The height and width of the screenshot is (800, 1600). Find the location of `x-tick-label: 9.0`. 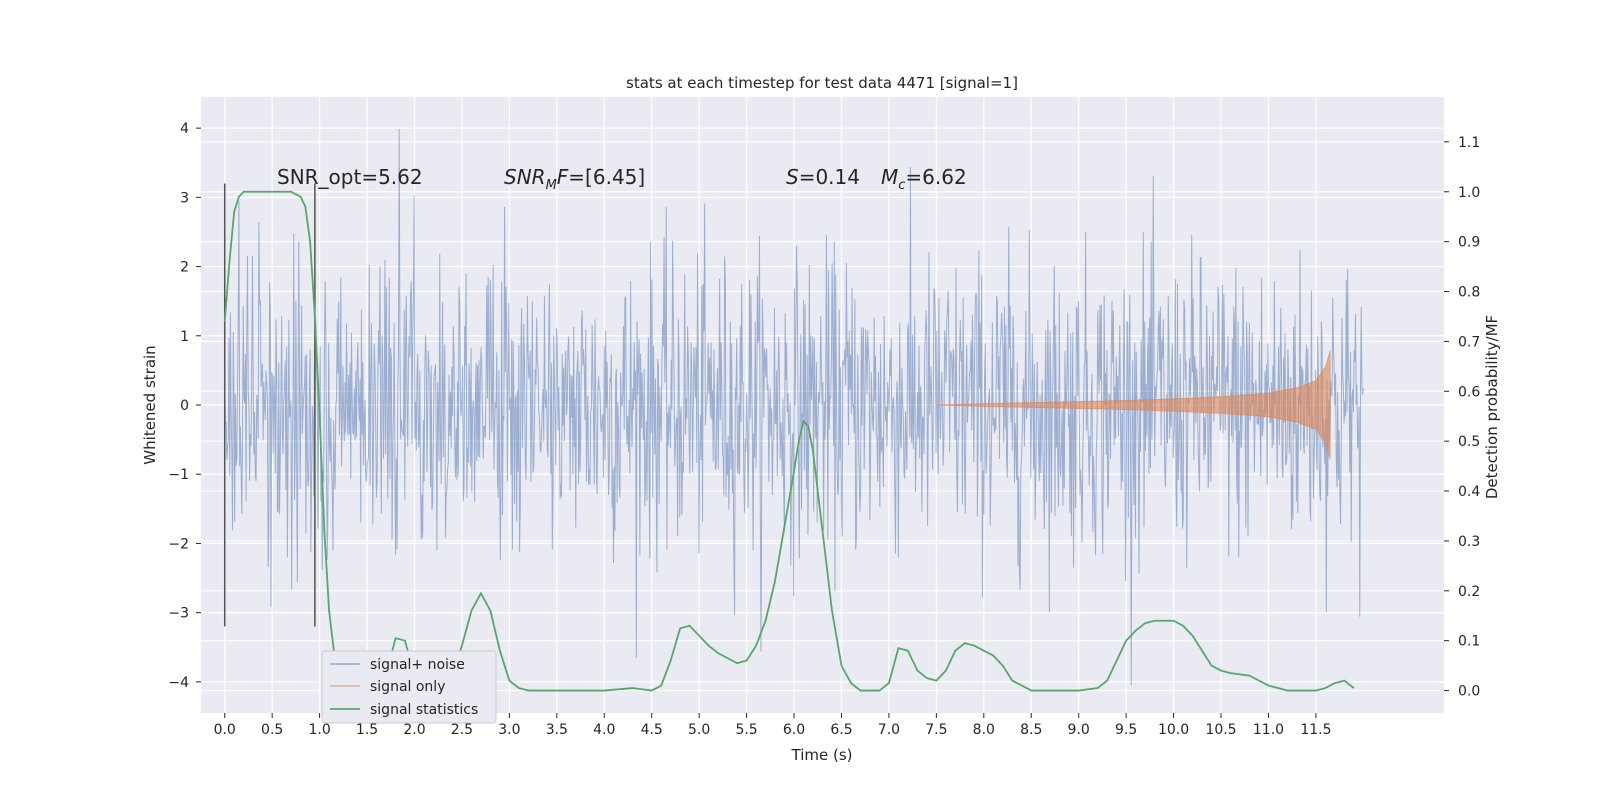

x-tick-label: 9.0 is located at coordinates (1079, 730).